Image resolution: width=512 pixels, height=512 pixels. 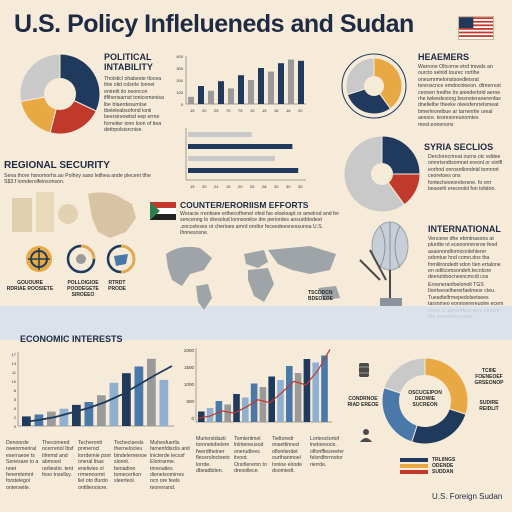 What do you see at coordinates (302, 260) in the screenshot?
I see `asia-shape` at bounding box center [302, 260].